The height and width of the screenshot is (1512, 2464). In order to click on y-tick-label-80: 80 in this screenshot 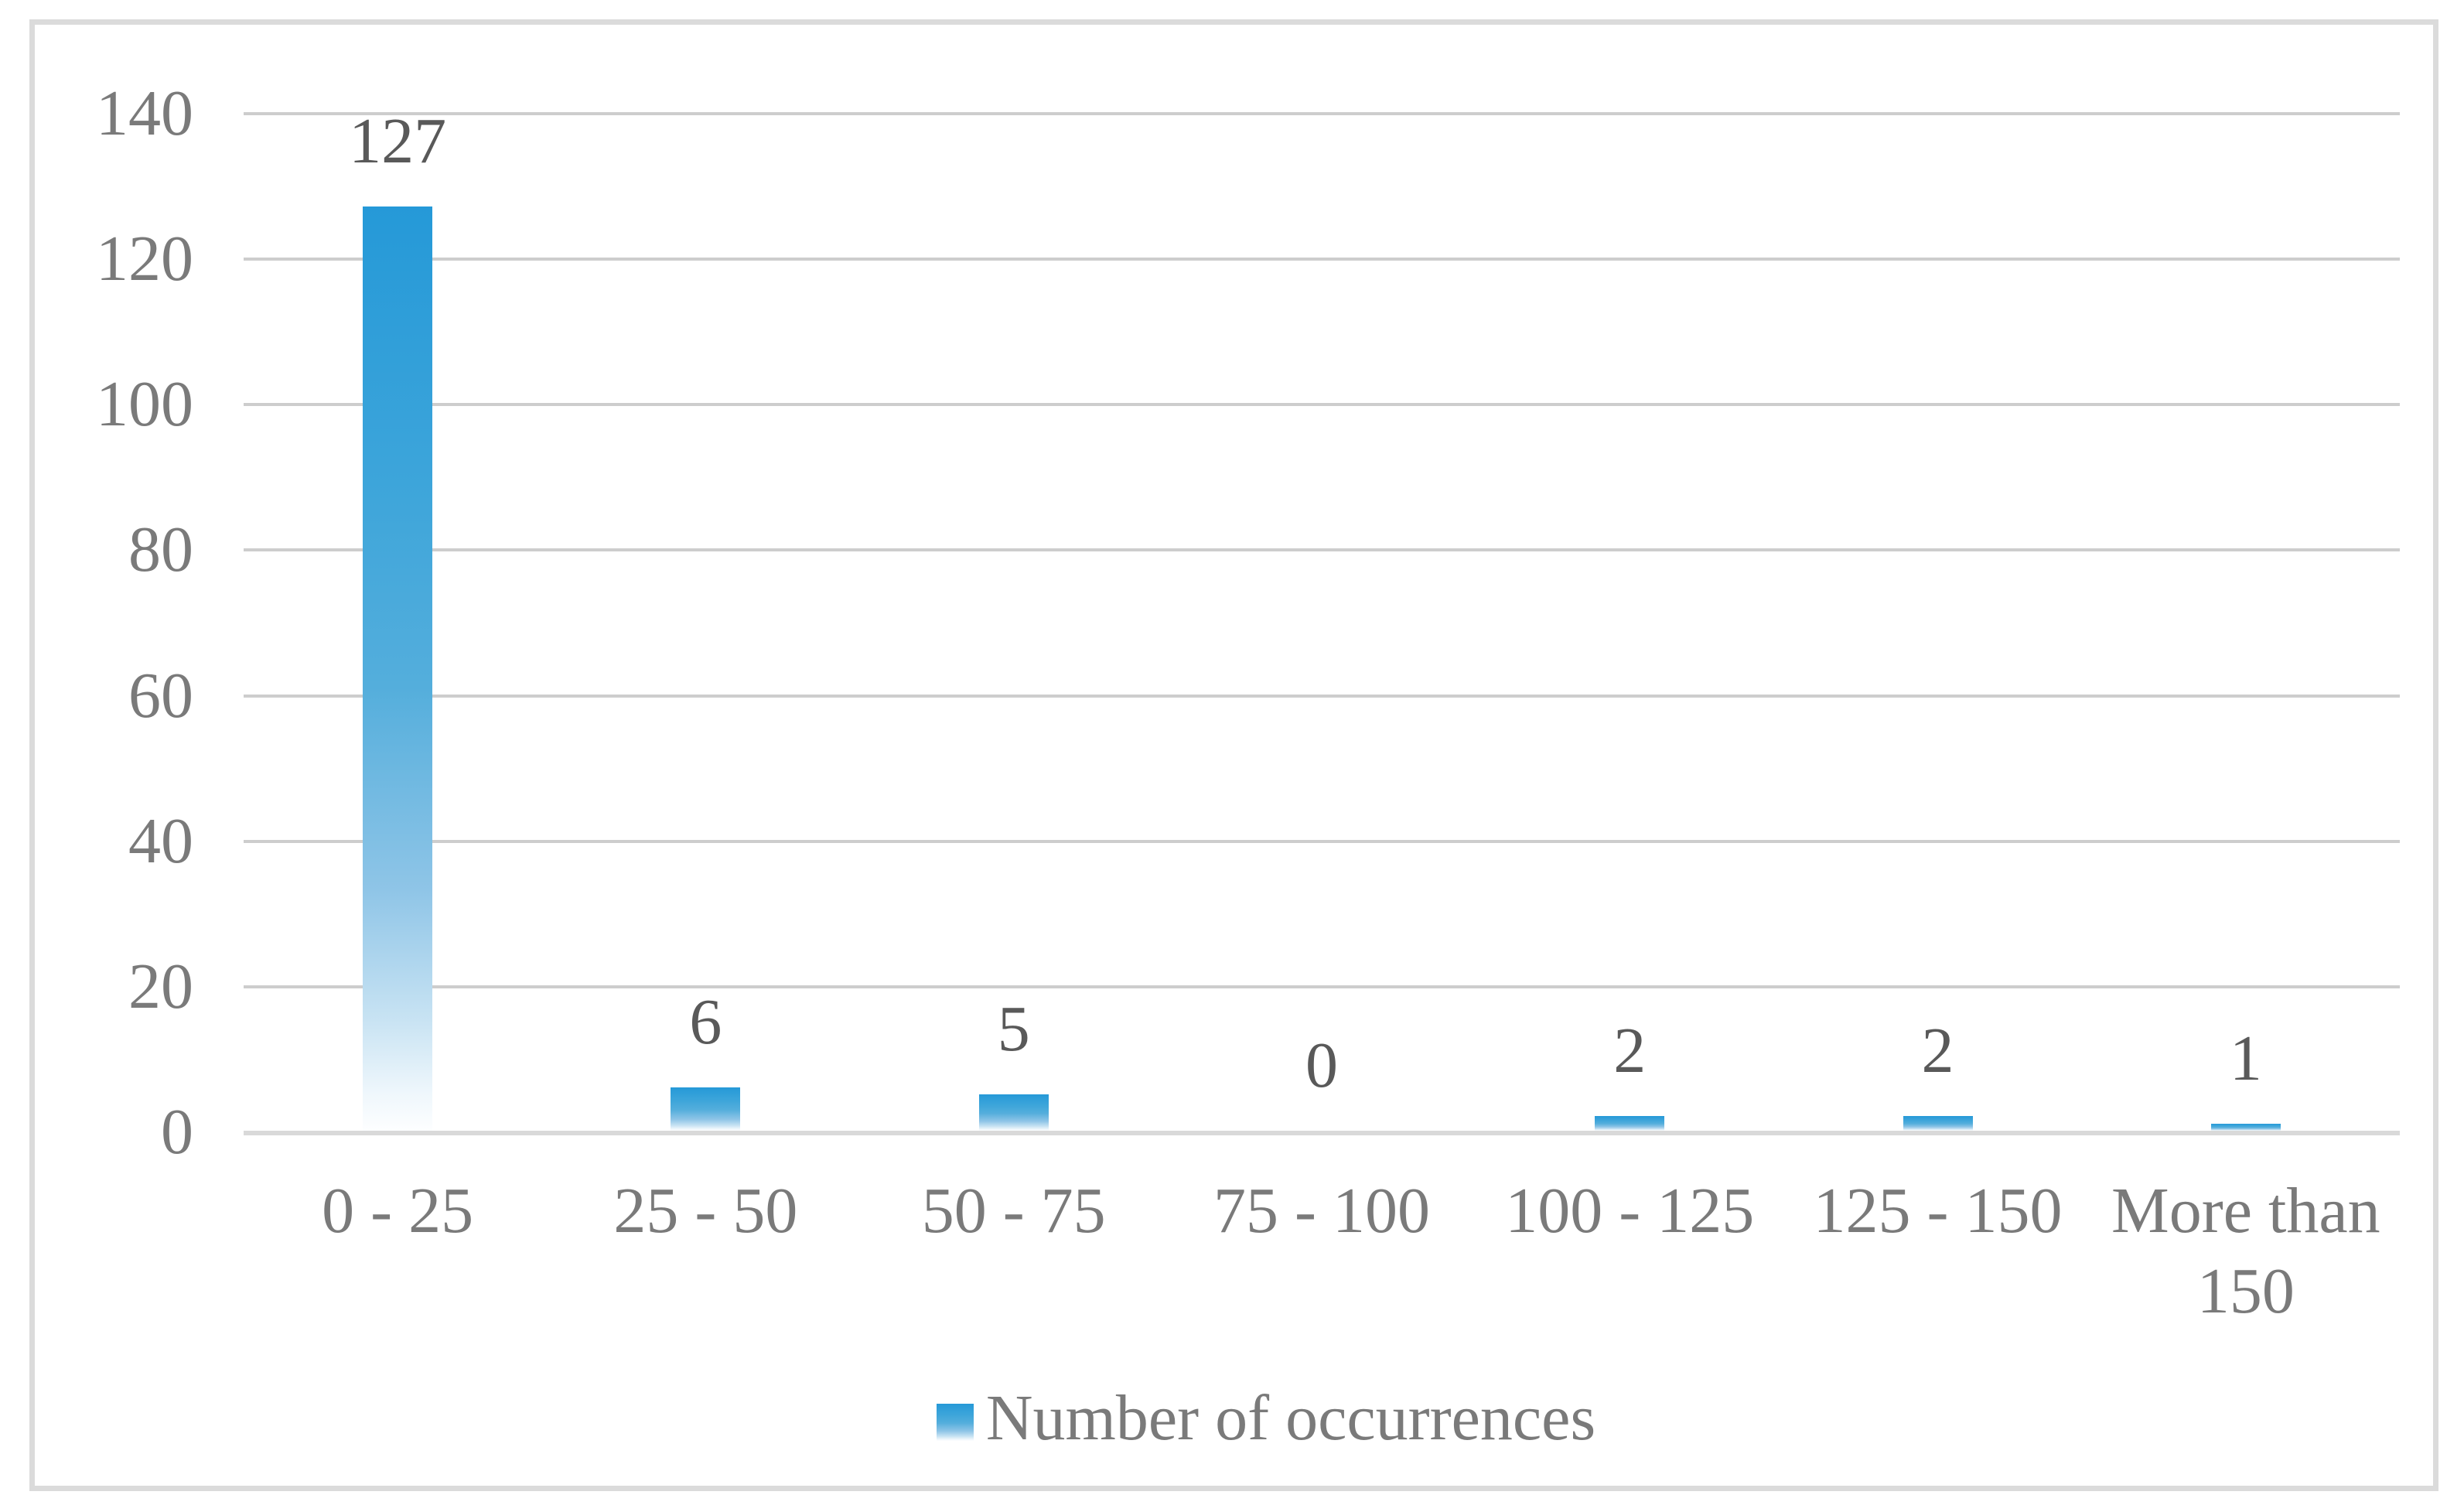, I will do `click(160, 549)`.